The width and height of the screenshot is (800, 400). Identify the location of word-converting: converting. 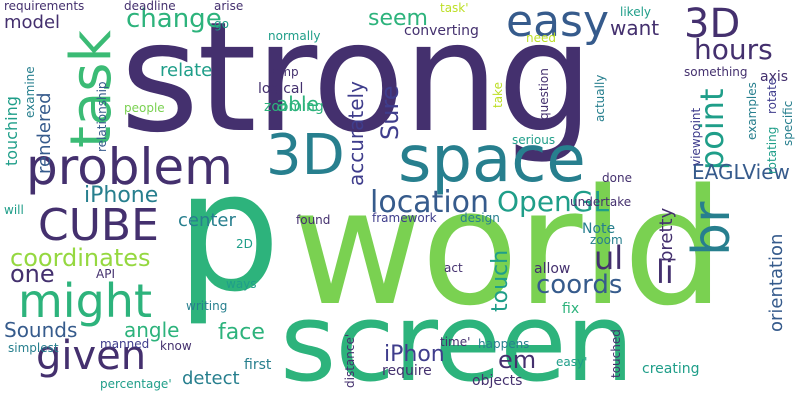
(441, 31).